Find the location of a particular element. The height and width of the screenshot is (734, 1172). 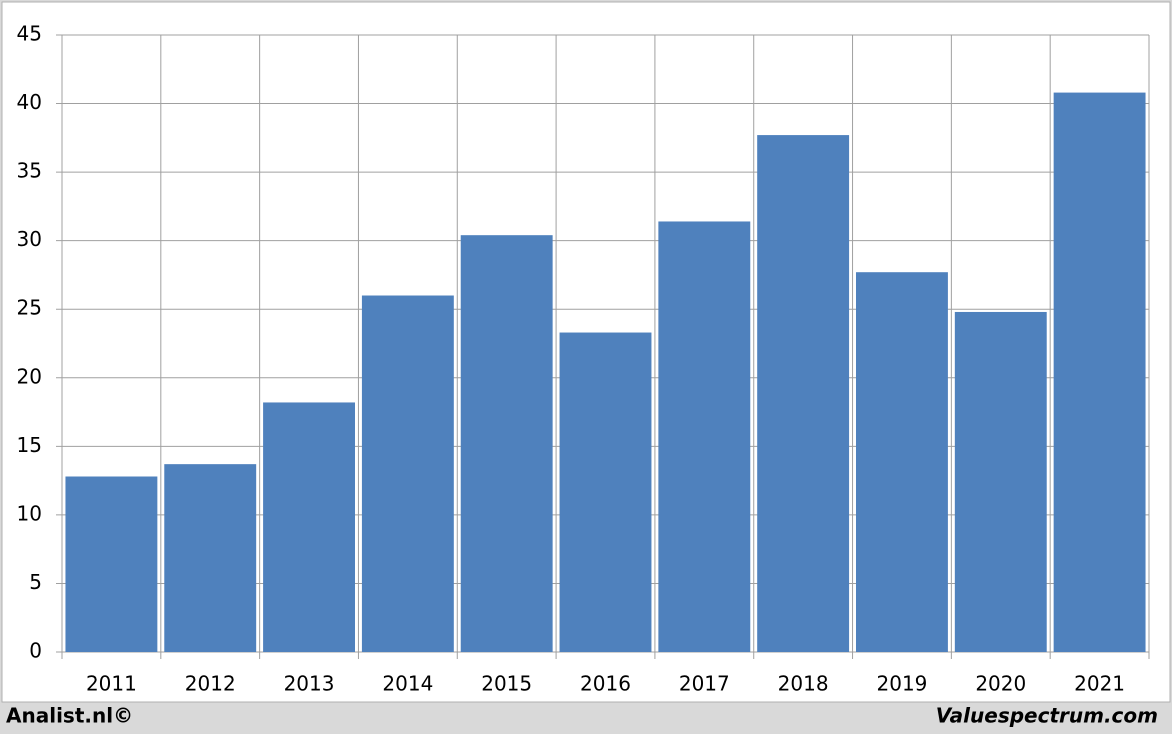

y-tick-label: 40 is located at coordinates (29, 102).